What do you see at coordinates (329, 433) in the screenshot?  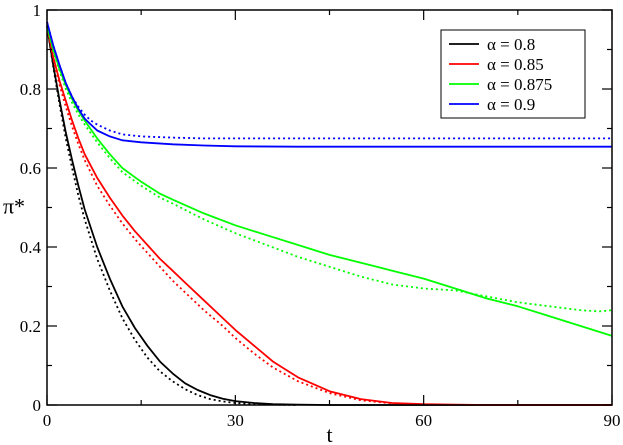 I see `x-axis-label: t` at bounding box center [329, 433].